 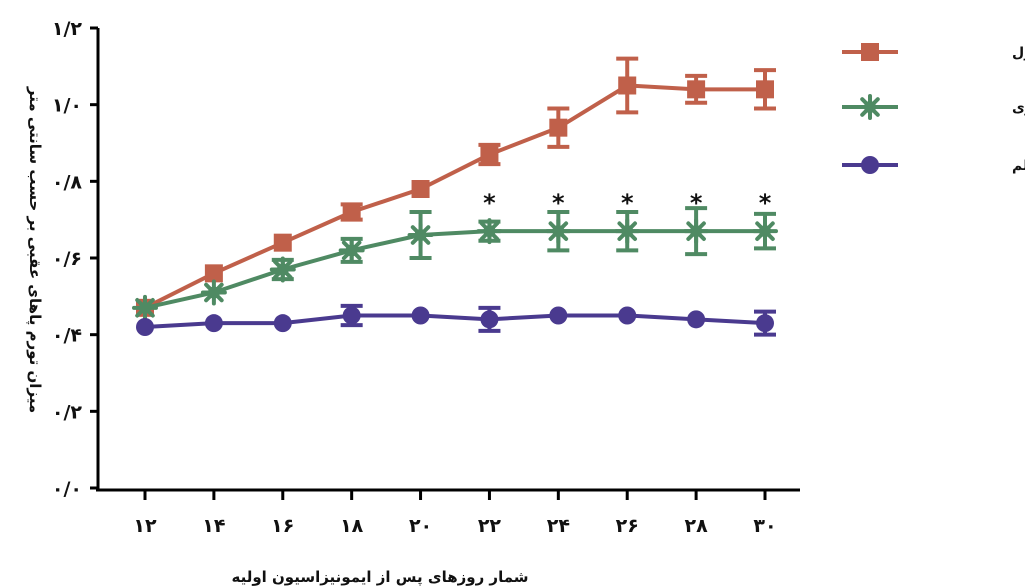 I want to click on x-tick-label: ۲۲, so click(x=490, y=526).